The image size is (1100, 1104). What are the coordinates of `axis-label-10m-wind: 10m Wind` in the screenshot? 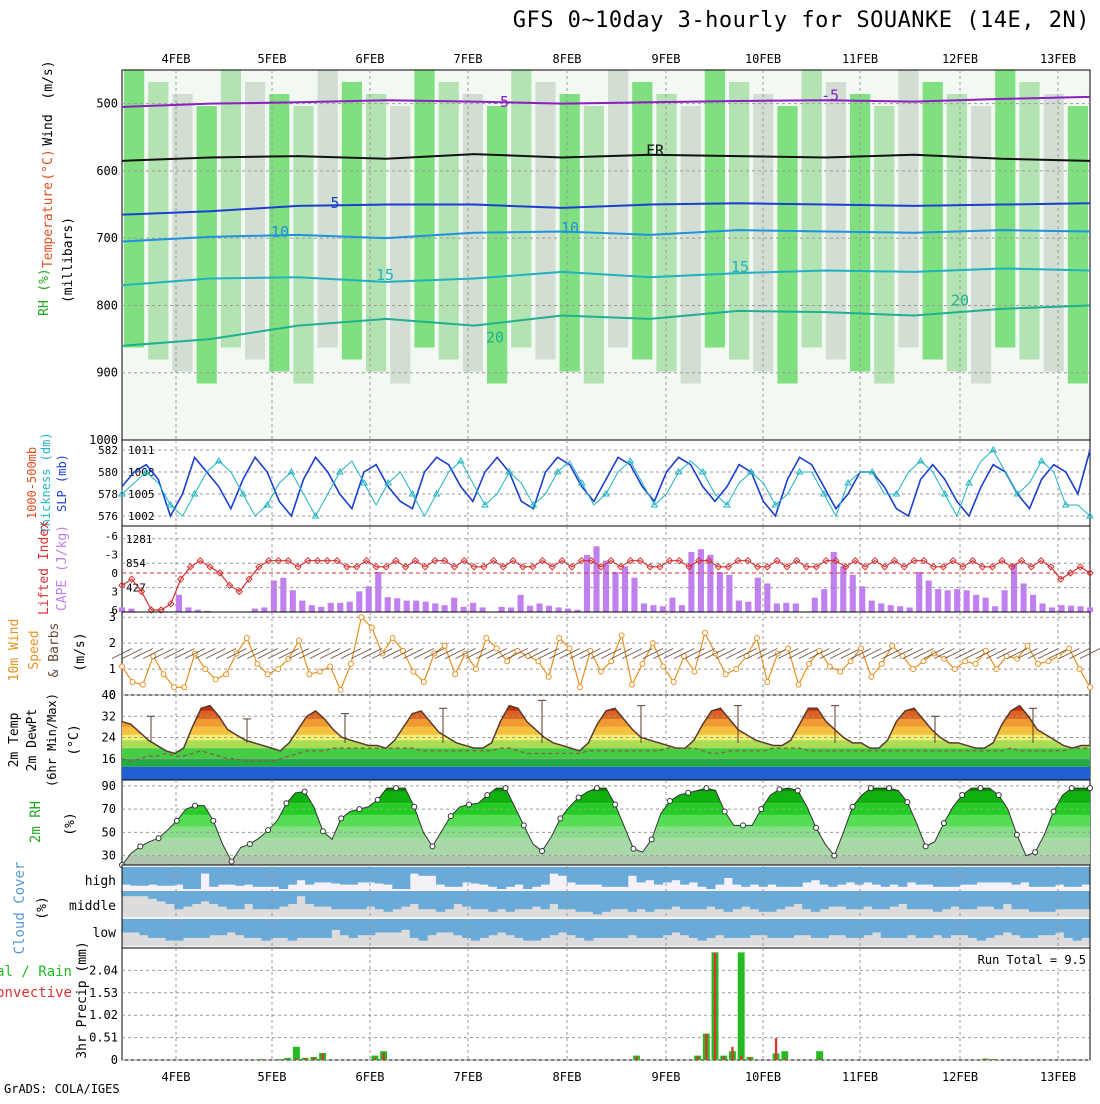 It's located at (14, 650).